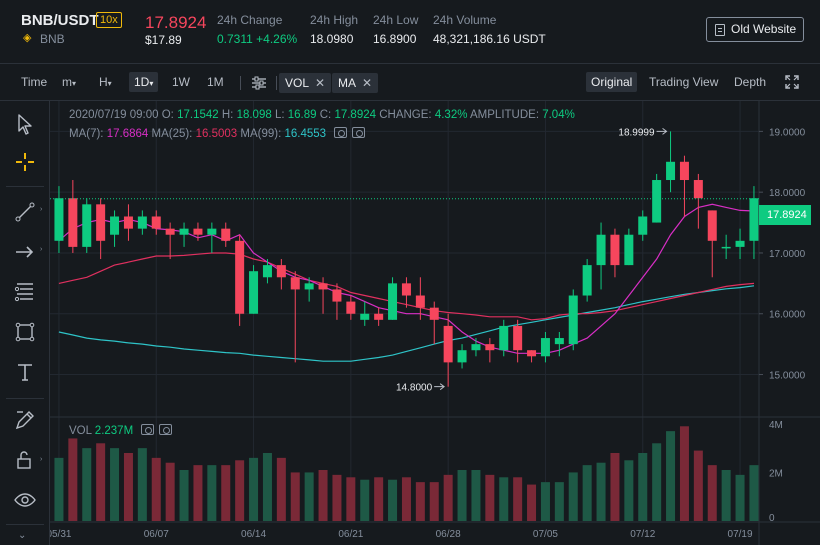 This screenshot has height=545, width=820. Describe the element at coordinates (22, 535) in the screenshot. I see `chevron-down-icon: ⌄` at that location.